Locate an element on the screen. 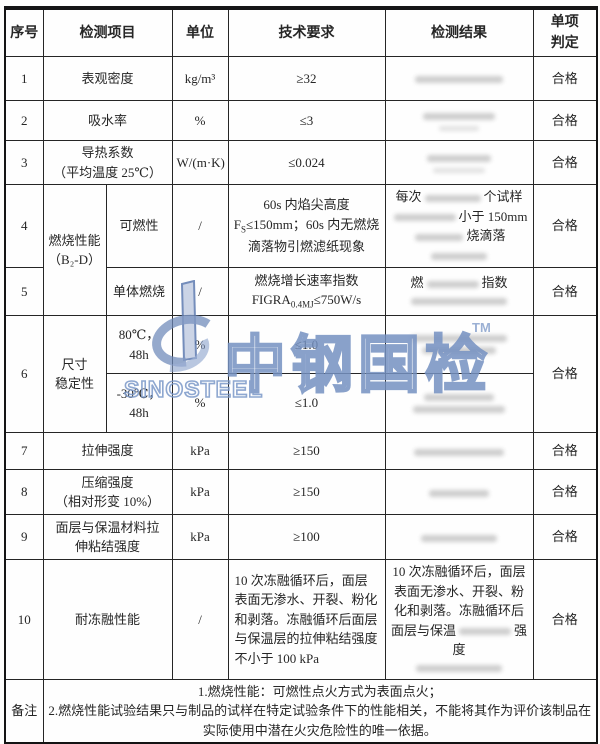 This screenshot has width=600, height=744. row4-no: 4 is located at coordinates (24, 226).